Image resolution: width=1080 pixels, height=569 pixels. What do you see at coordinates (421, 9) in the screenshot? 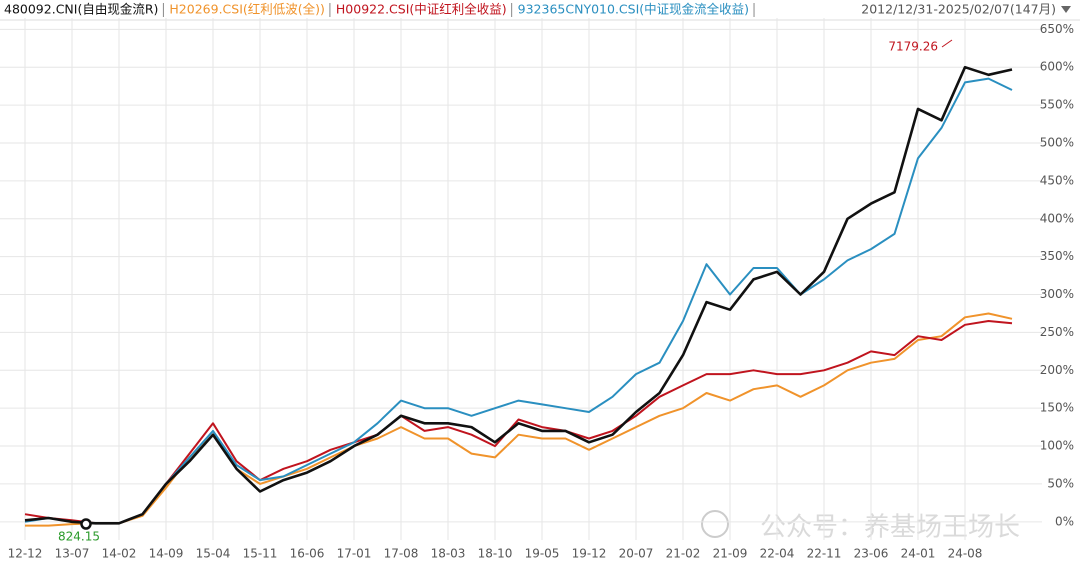
I see `legend-entry: H00922.CSI(中证红利全收益)` at bounding box center [421, 9].